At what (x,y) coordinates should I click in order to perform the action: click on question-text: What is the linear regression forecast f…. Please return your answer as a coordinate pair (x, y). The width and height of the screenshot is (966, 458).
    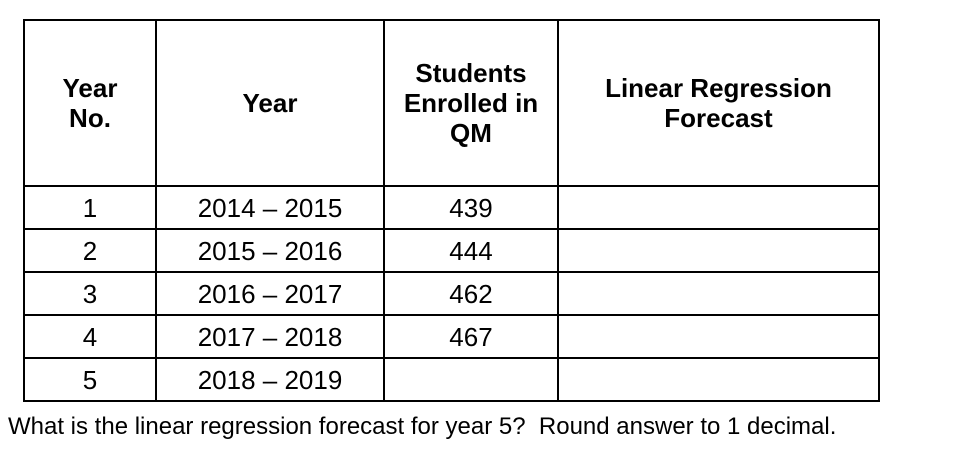
    Looking at the image, I should click on (422, 426).